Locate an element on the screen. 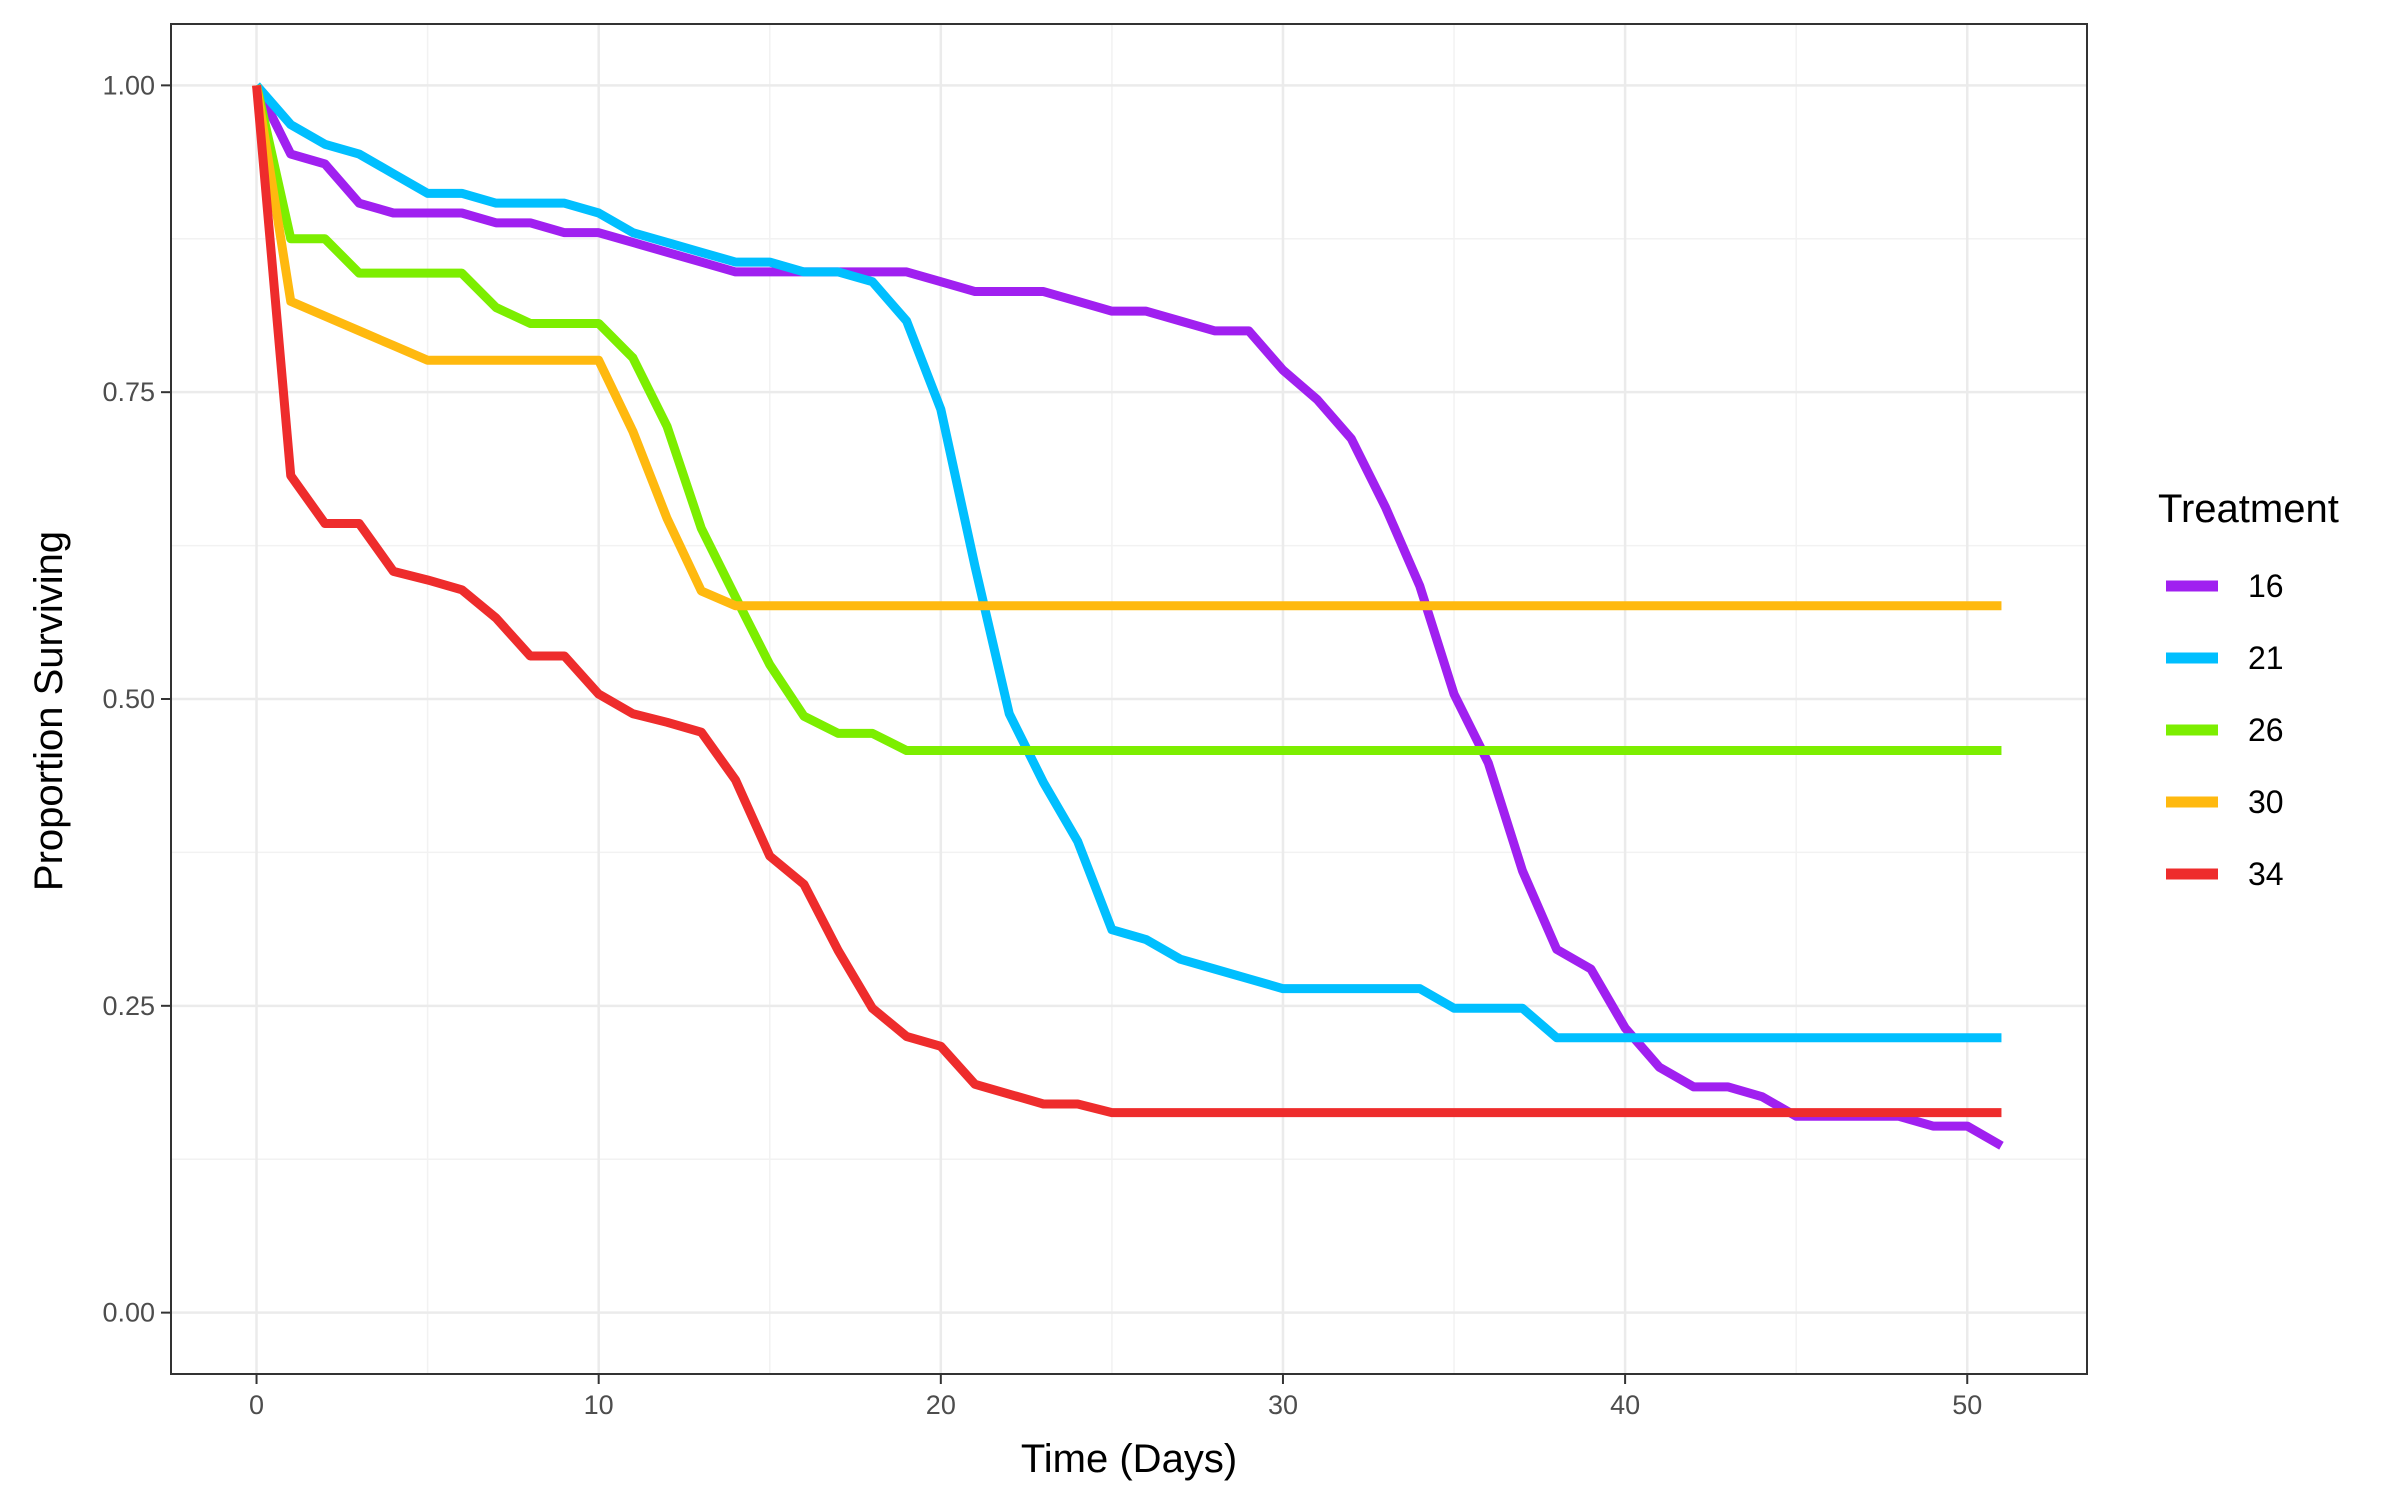 The height and width of the screenshot is (1500, 2400). y-axis-title: Proportion Surviving is located at coordinates (49, 711).